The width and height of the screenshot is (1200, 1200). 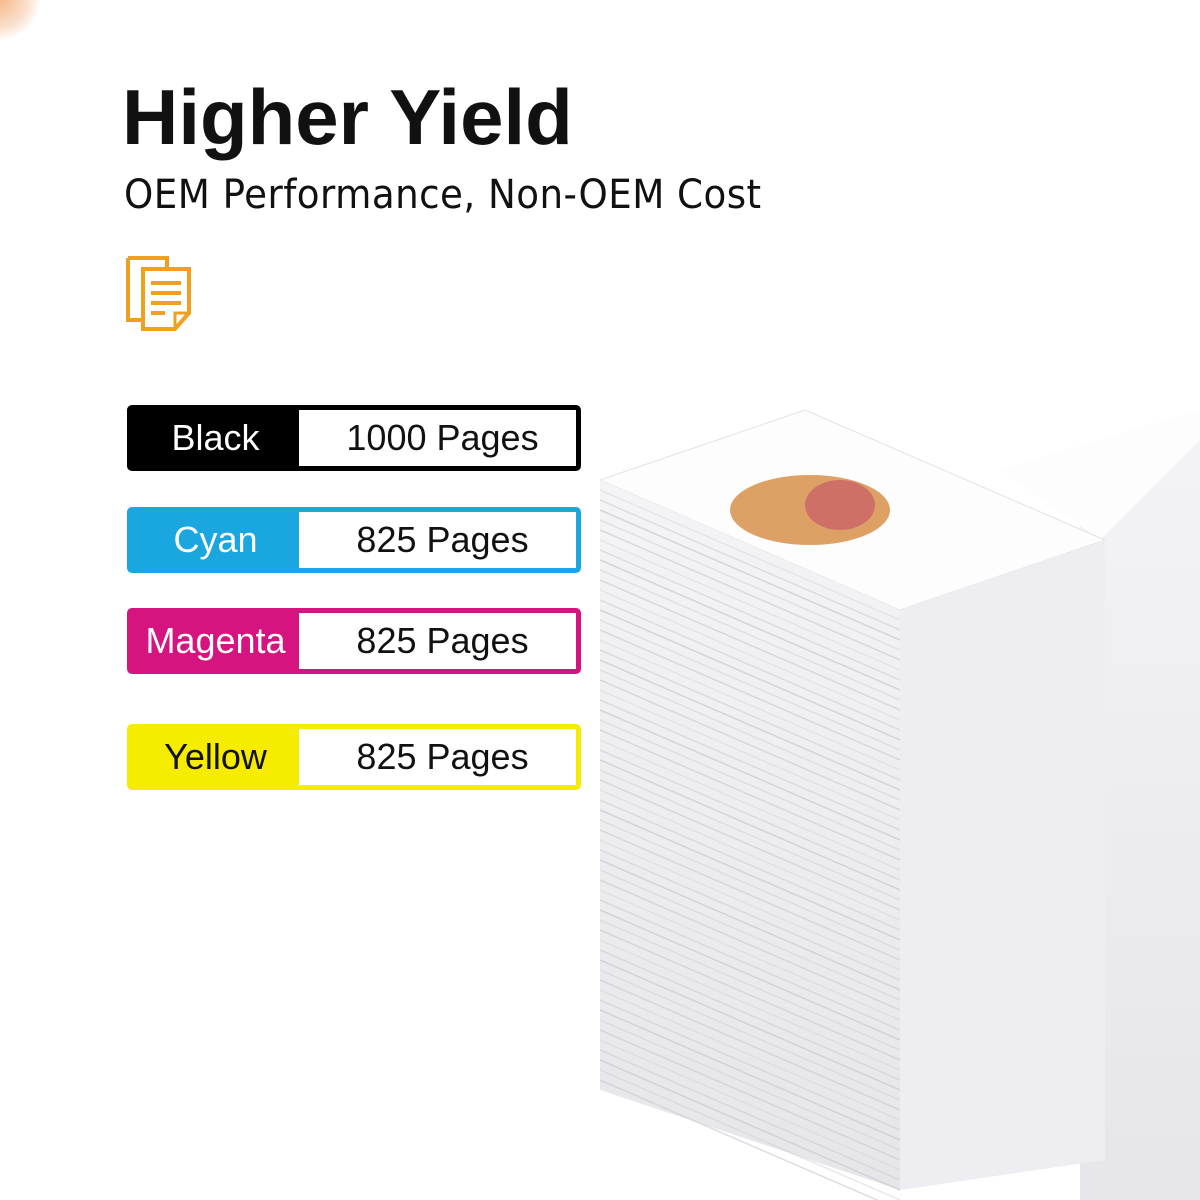 What do you see at coordinates (215, 641) in the screenshot?
I see `color-label: Magenta` at bounding box center [215, 641].